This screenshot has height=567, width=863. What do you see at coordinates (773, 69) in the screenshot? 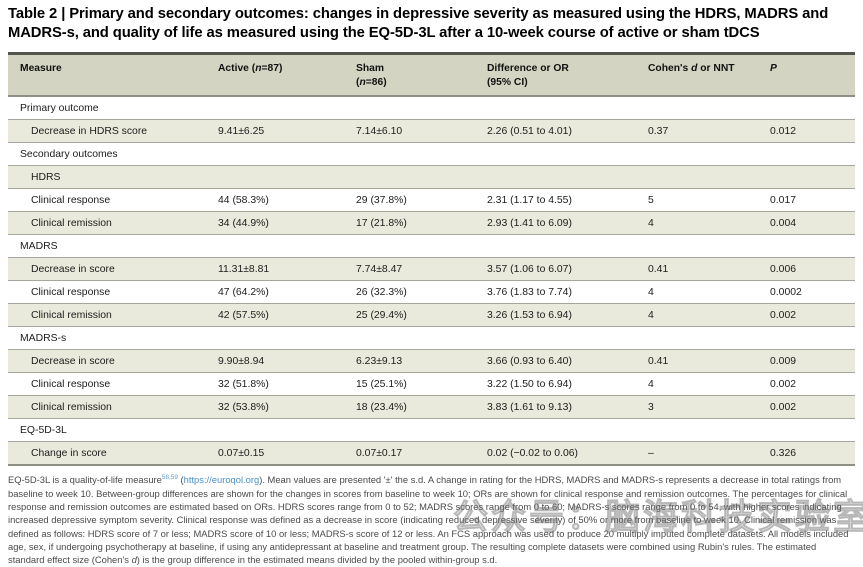
I see `column-header-p-value: P` at bounding box center [773, 69].